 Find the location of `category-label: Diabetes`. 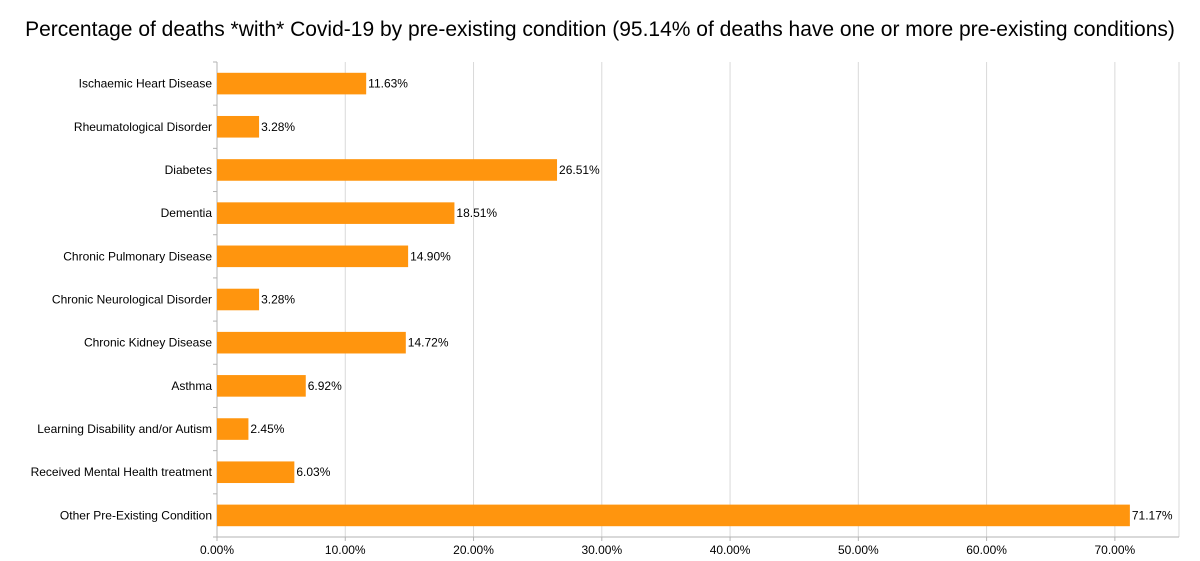

category-label: Diabetes is located at coordinates (188, 170).